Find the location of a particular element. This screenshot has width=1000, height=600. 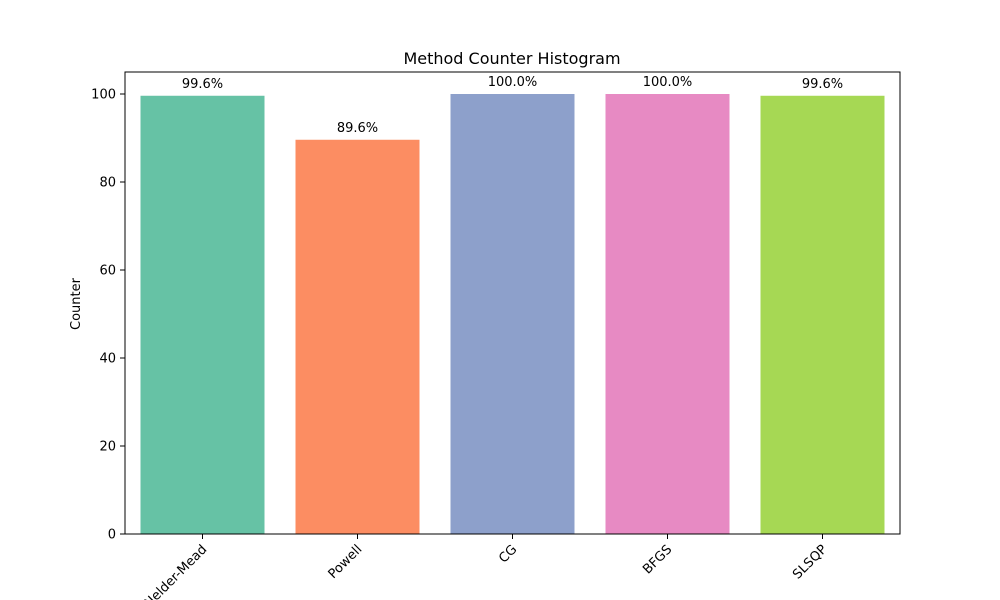

x-tick-label: SLSQP is located at coordinates (810, 562).